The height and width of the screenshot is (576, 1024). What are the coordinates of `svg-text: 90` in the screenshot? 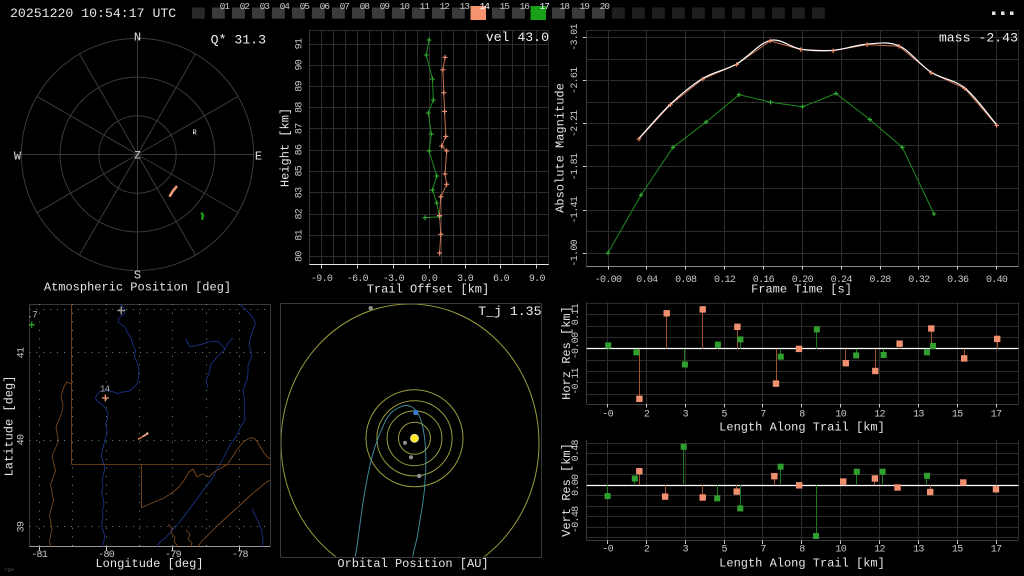 It's located at (300, 64).